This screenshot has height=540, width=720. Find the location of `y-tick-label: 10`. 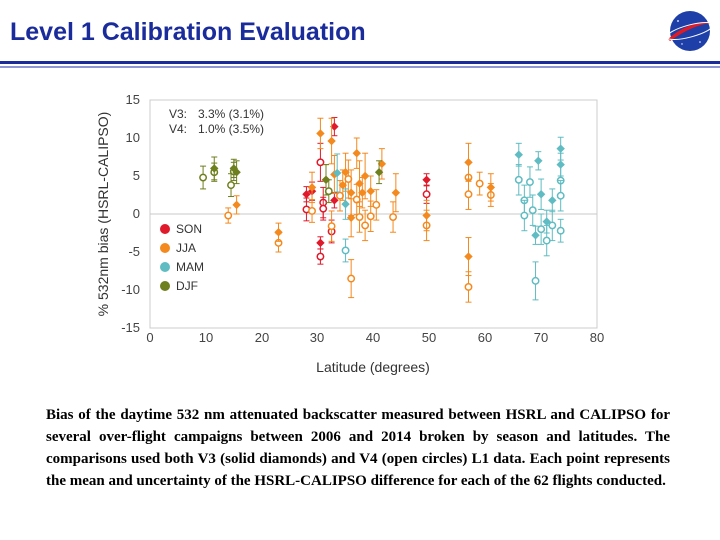

y-tick-label: 10 is located at coordinates (133, 137).